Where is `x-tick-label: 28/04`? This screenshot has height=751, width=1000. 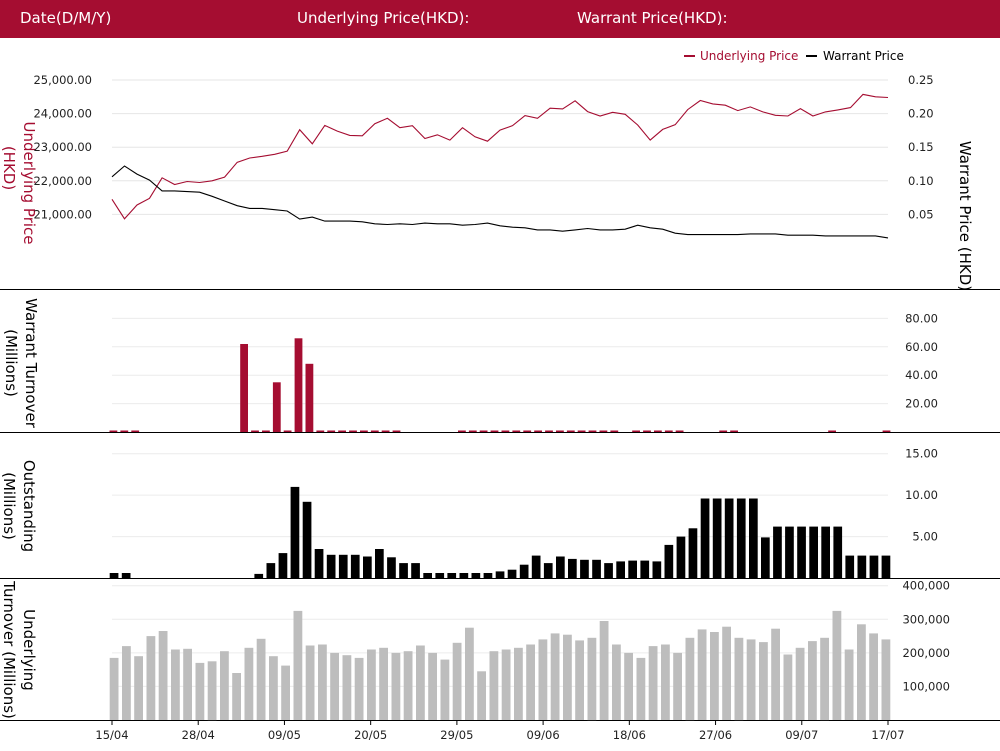
x-tick-label: 28/04 is located at coordinates (198, 735).